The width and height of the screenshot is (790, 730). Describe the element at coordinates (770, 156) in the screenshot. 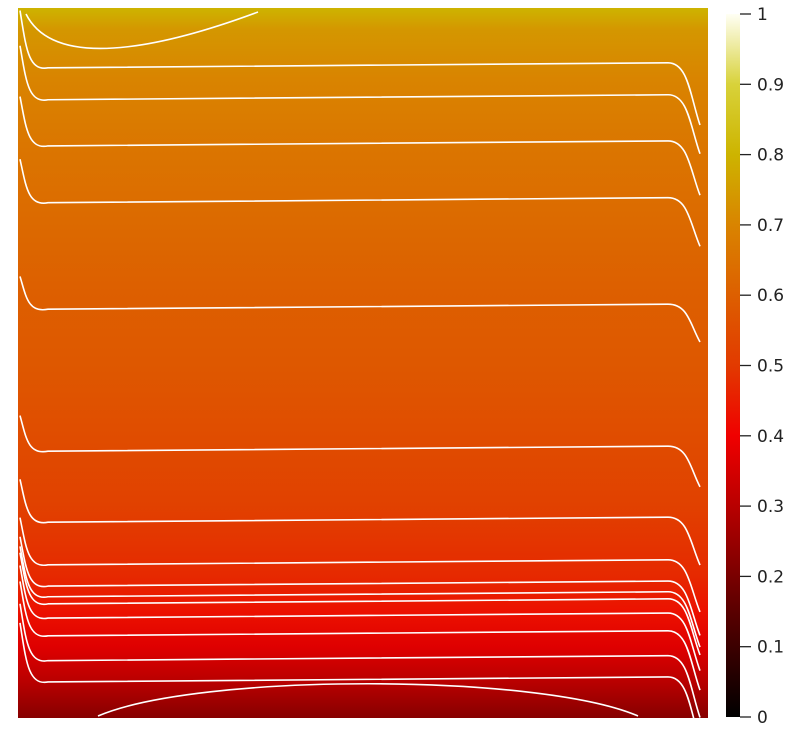

I see `colorbar-tick-label: 0.8` at that location.